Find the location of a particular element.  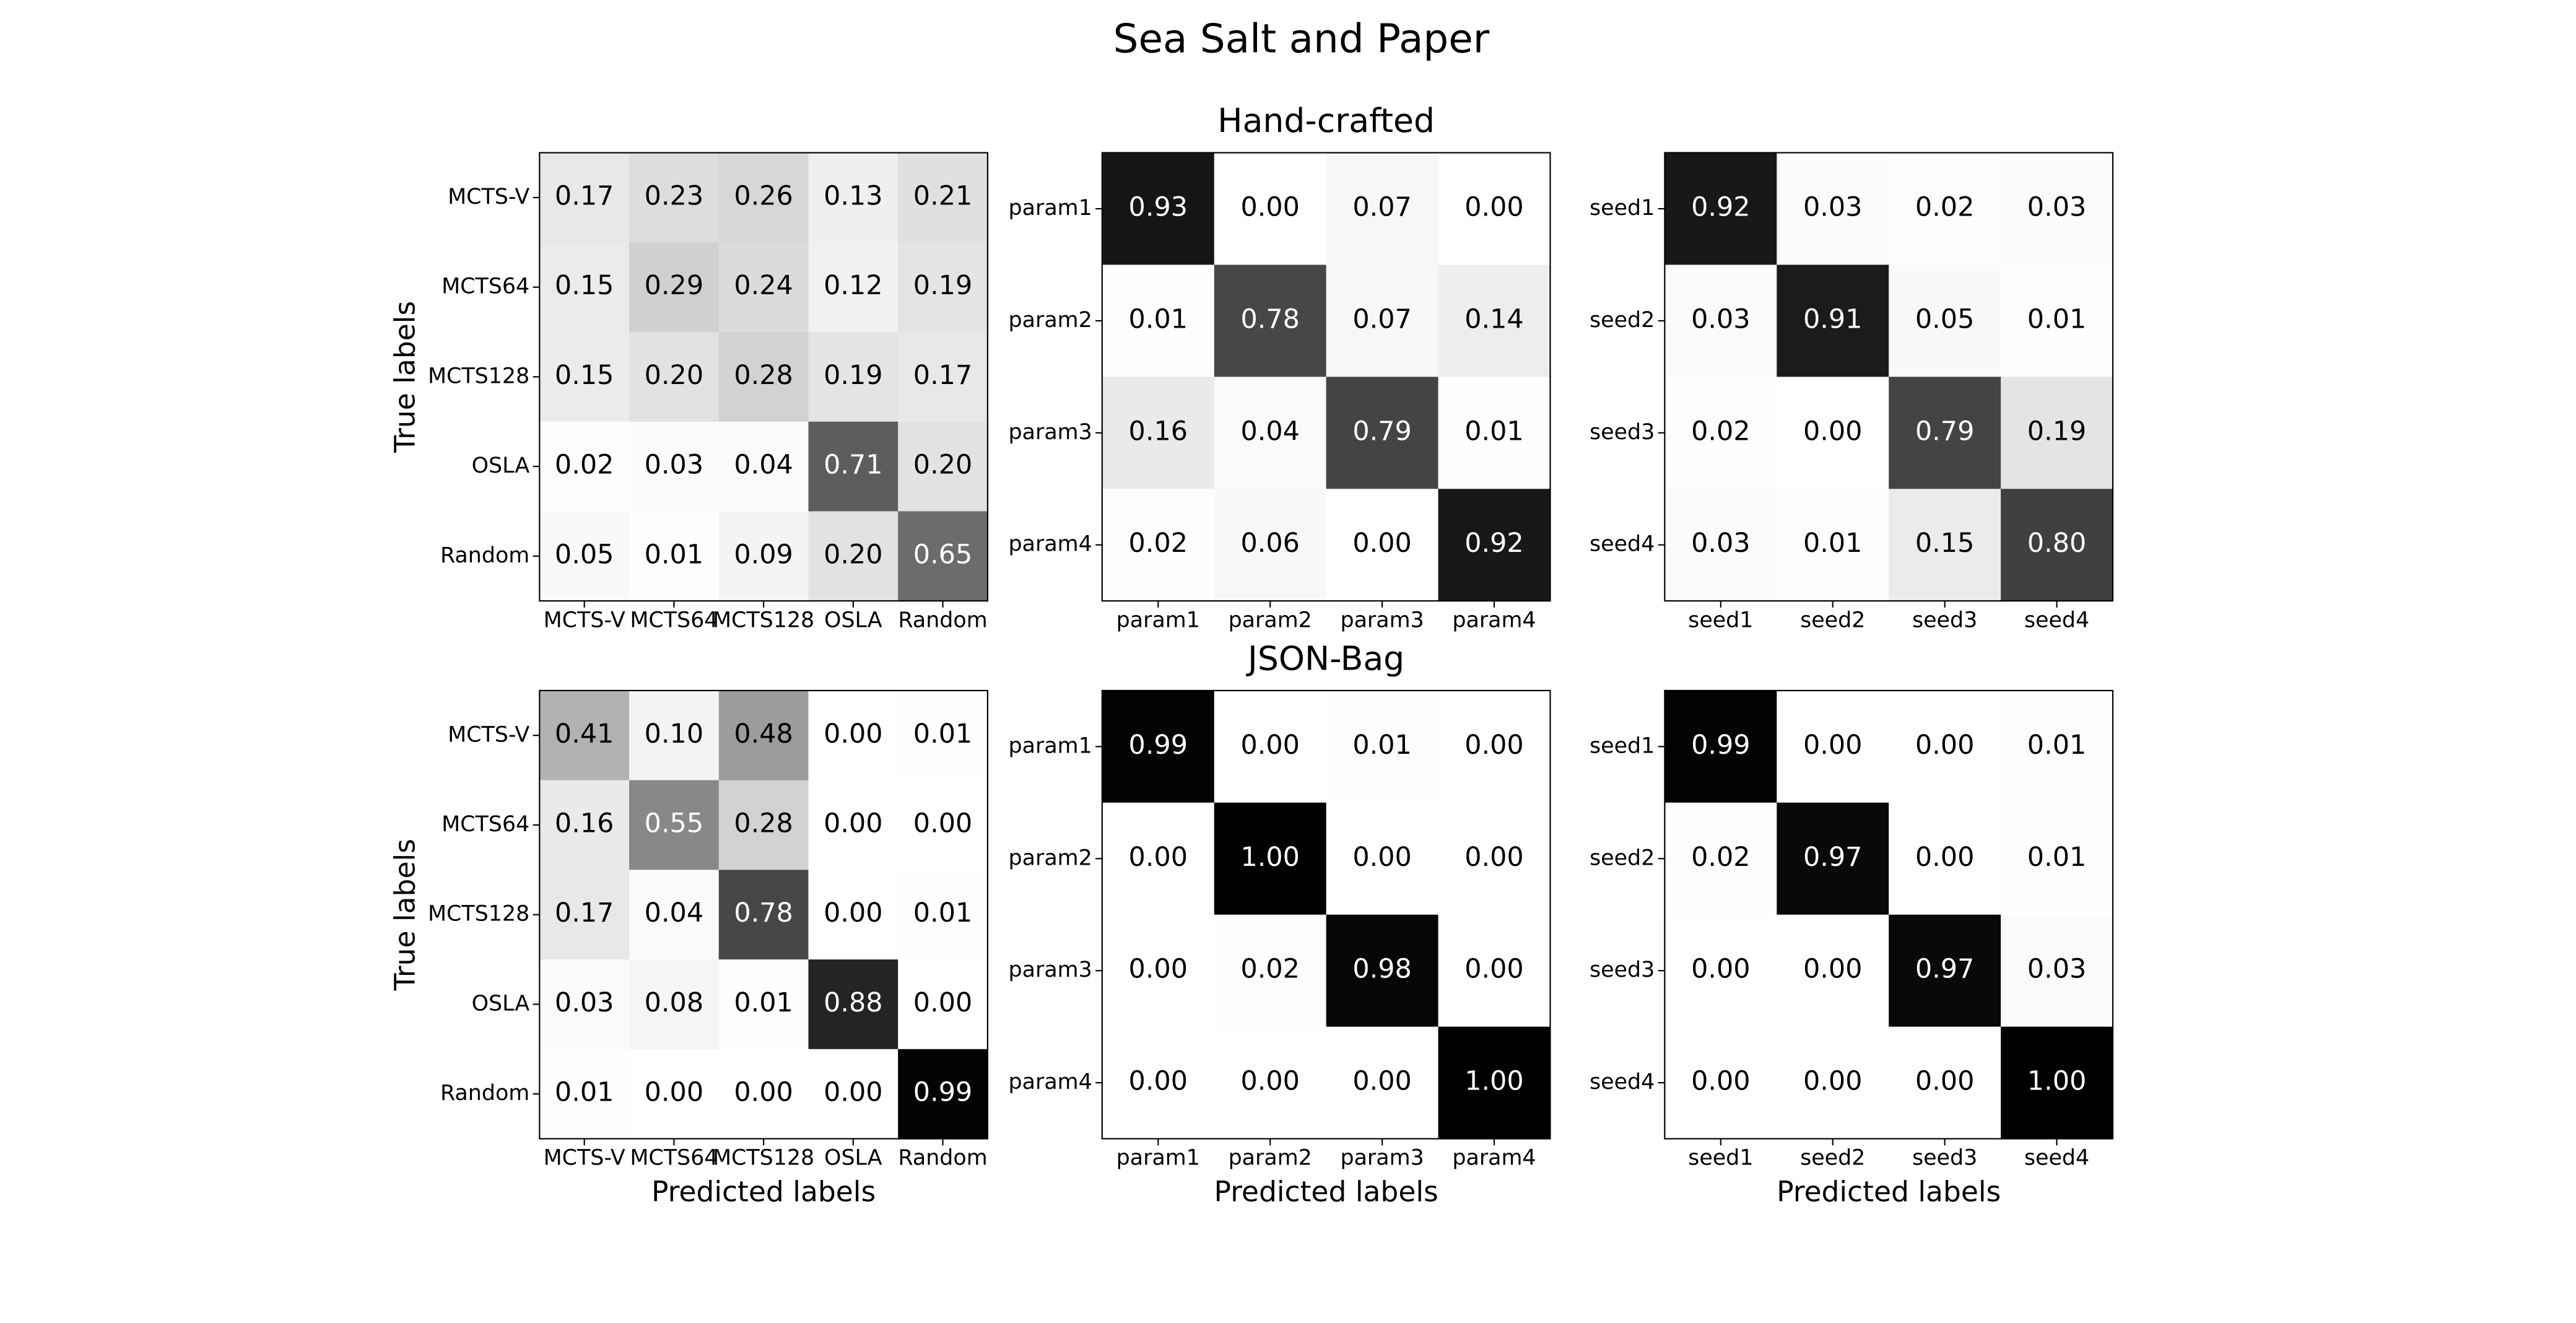

x-tick-label: MCTS64 is located at coordinates (674, 620).